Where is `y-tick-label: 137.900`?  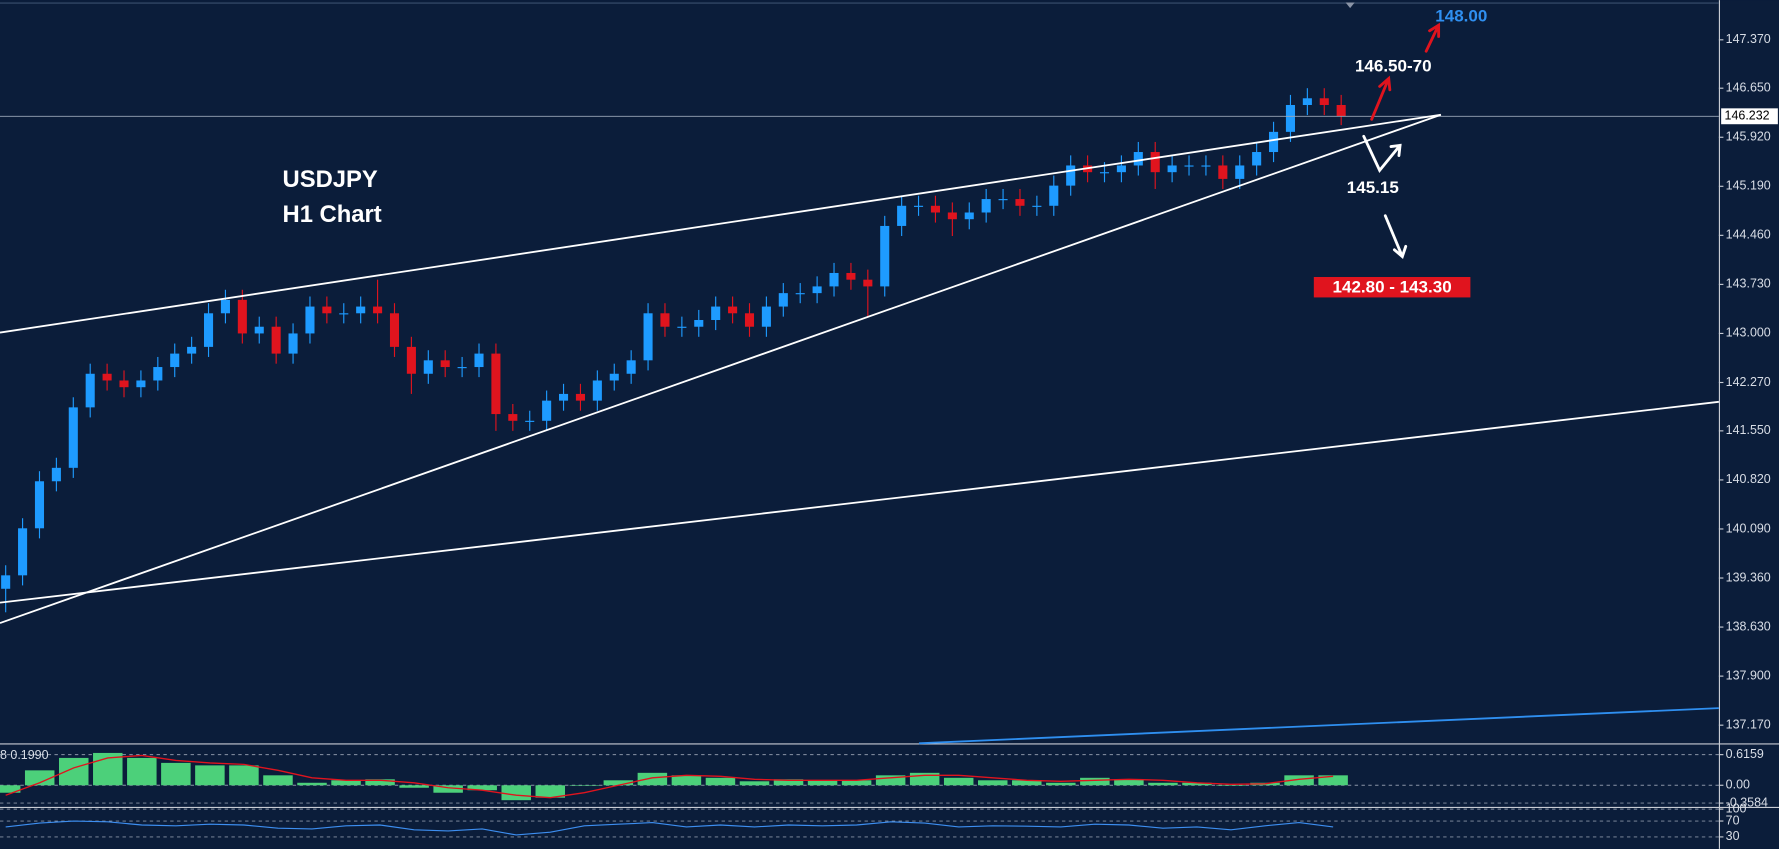
y-tick-label: 137.900 is located at coordinates (1748, 675).